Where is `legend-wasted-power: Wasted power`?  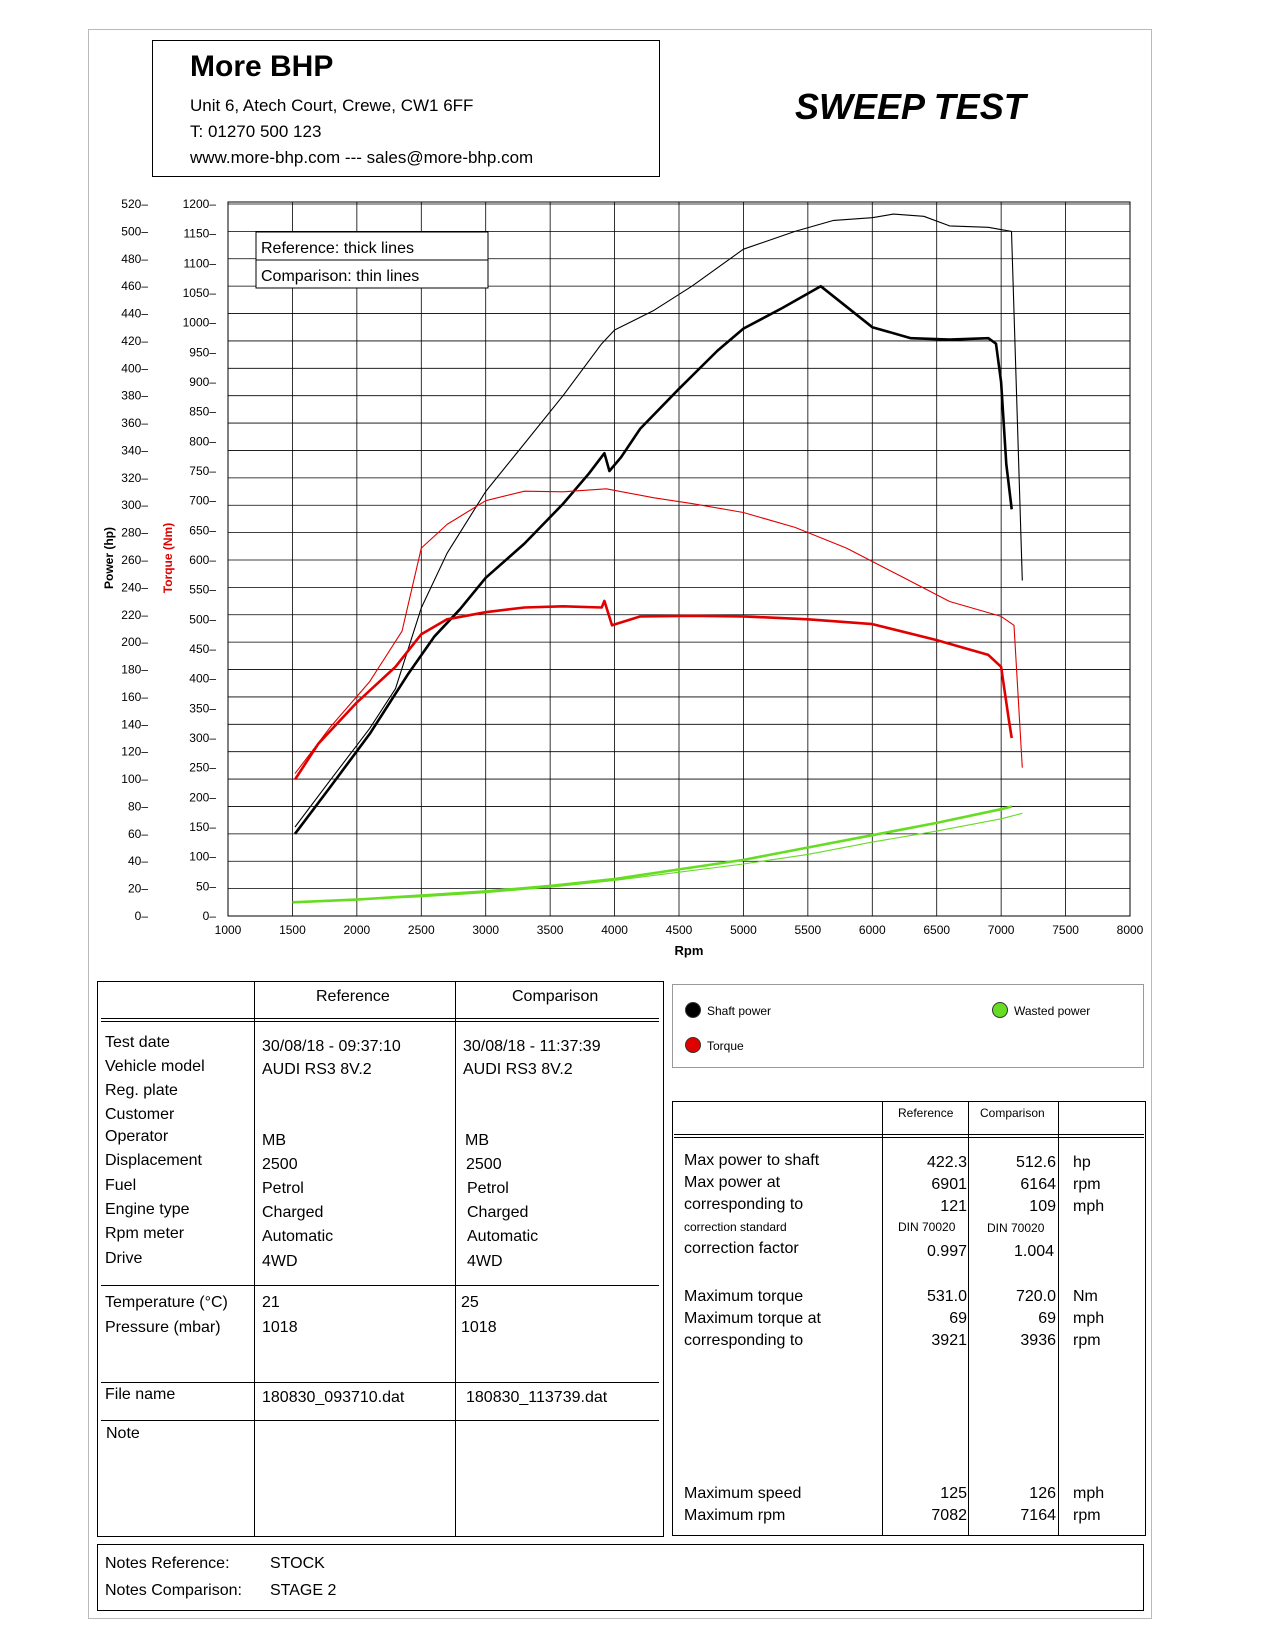 legend-wasted-power: Wasted power is located at coordinates (1052, 1011).